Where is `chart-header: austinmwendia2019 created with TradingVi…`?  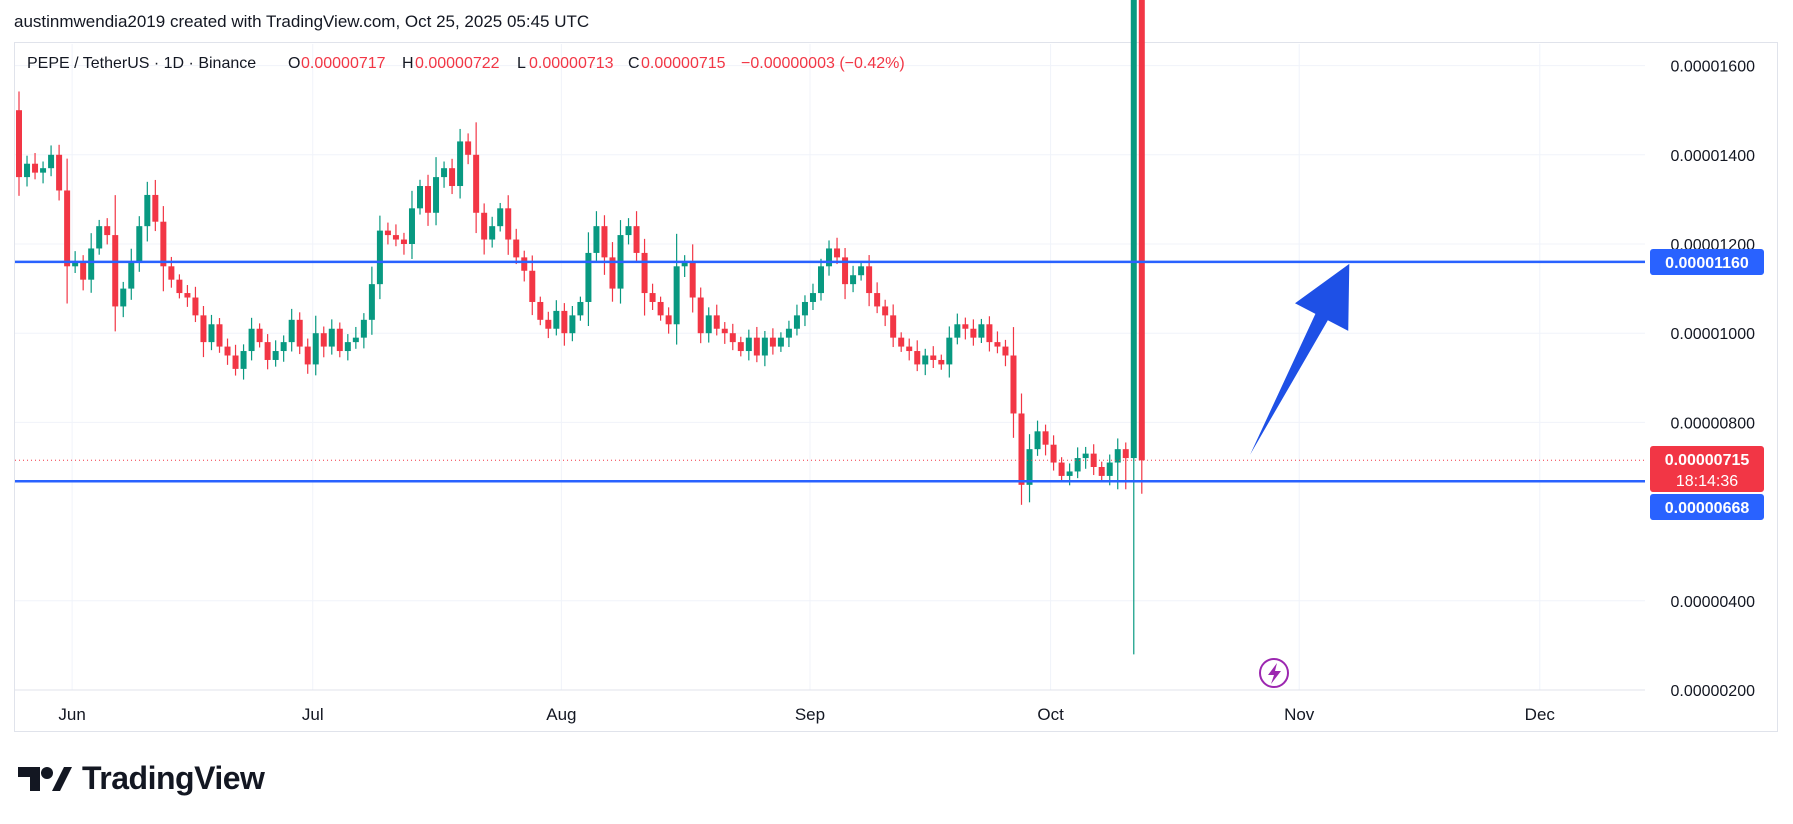 chart-header: austinmwendia2019 created with TradingVi… is located at coordinates (302, 21).